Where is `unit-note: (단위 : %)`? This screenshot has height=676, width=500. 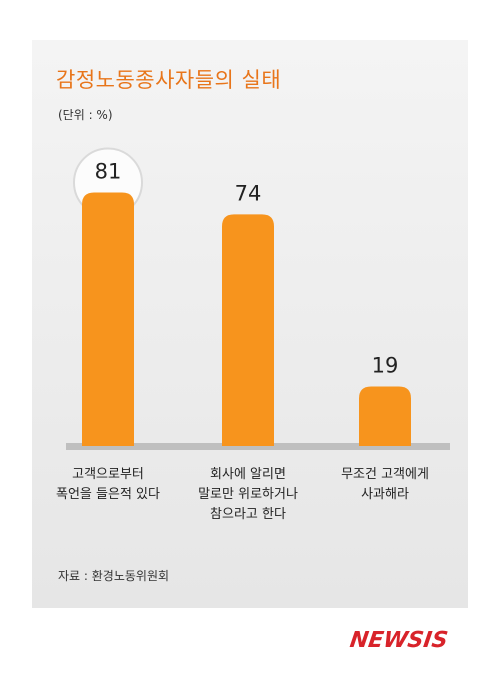
unit-note: (단위 : %) is located at coordinates (85, 115).